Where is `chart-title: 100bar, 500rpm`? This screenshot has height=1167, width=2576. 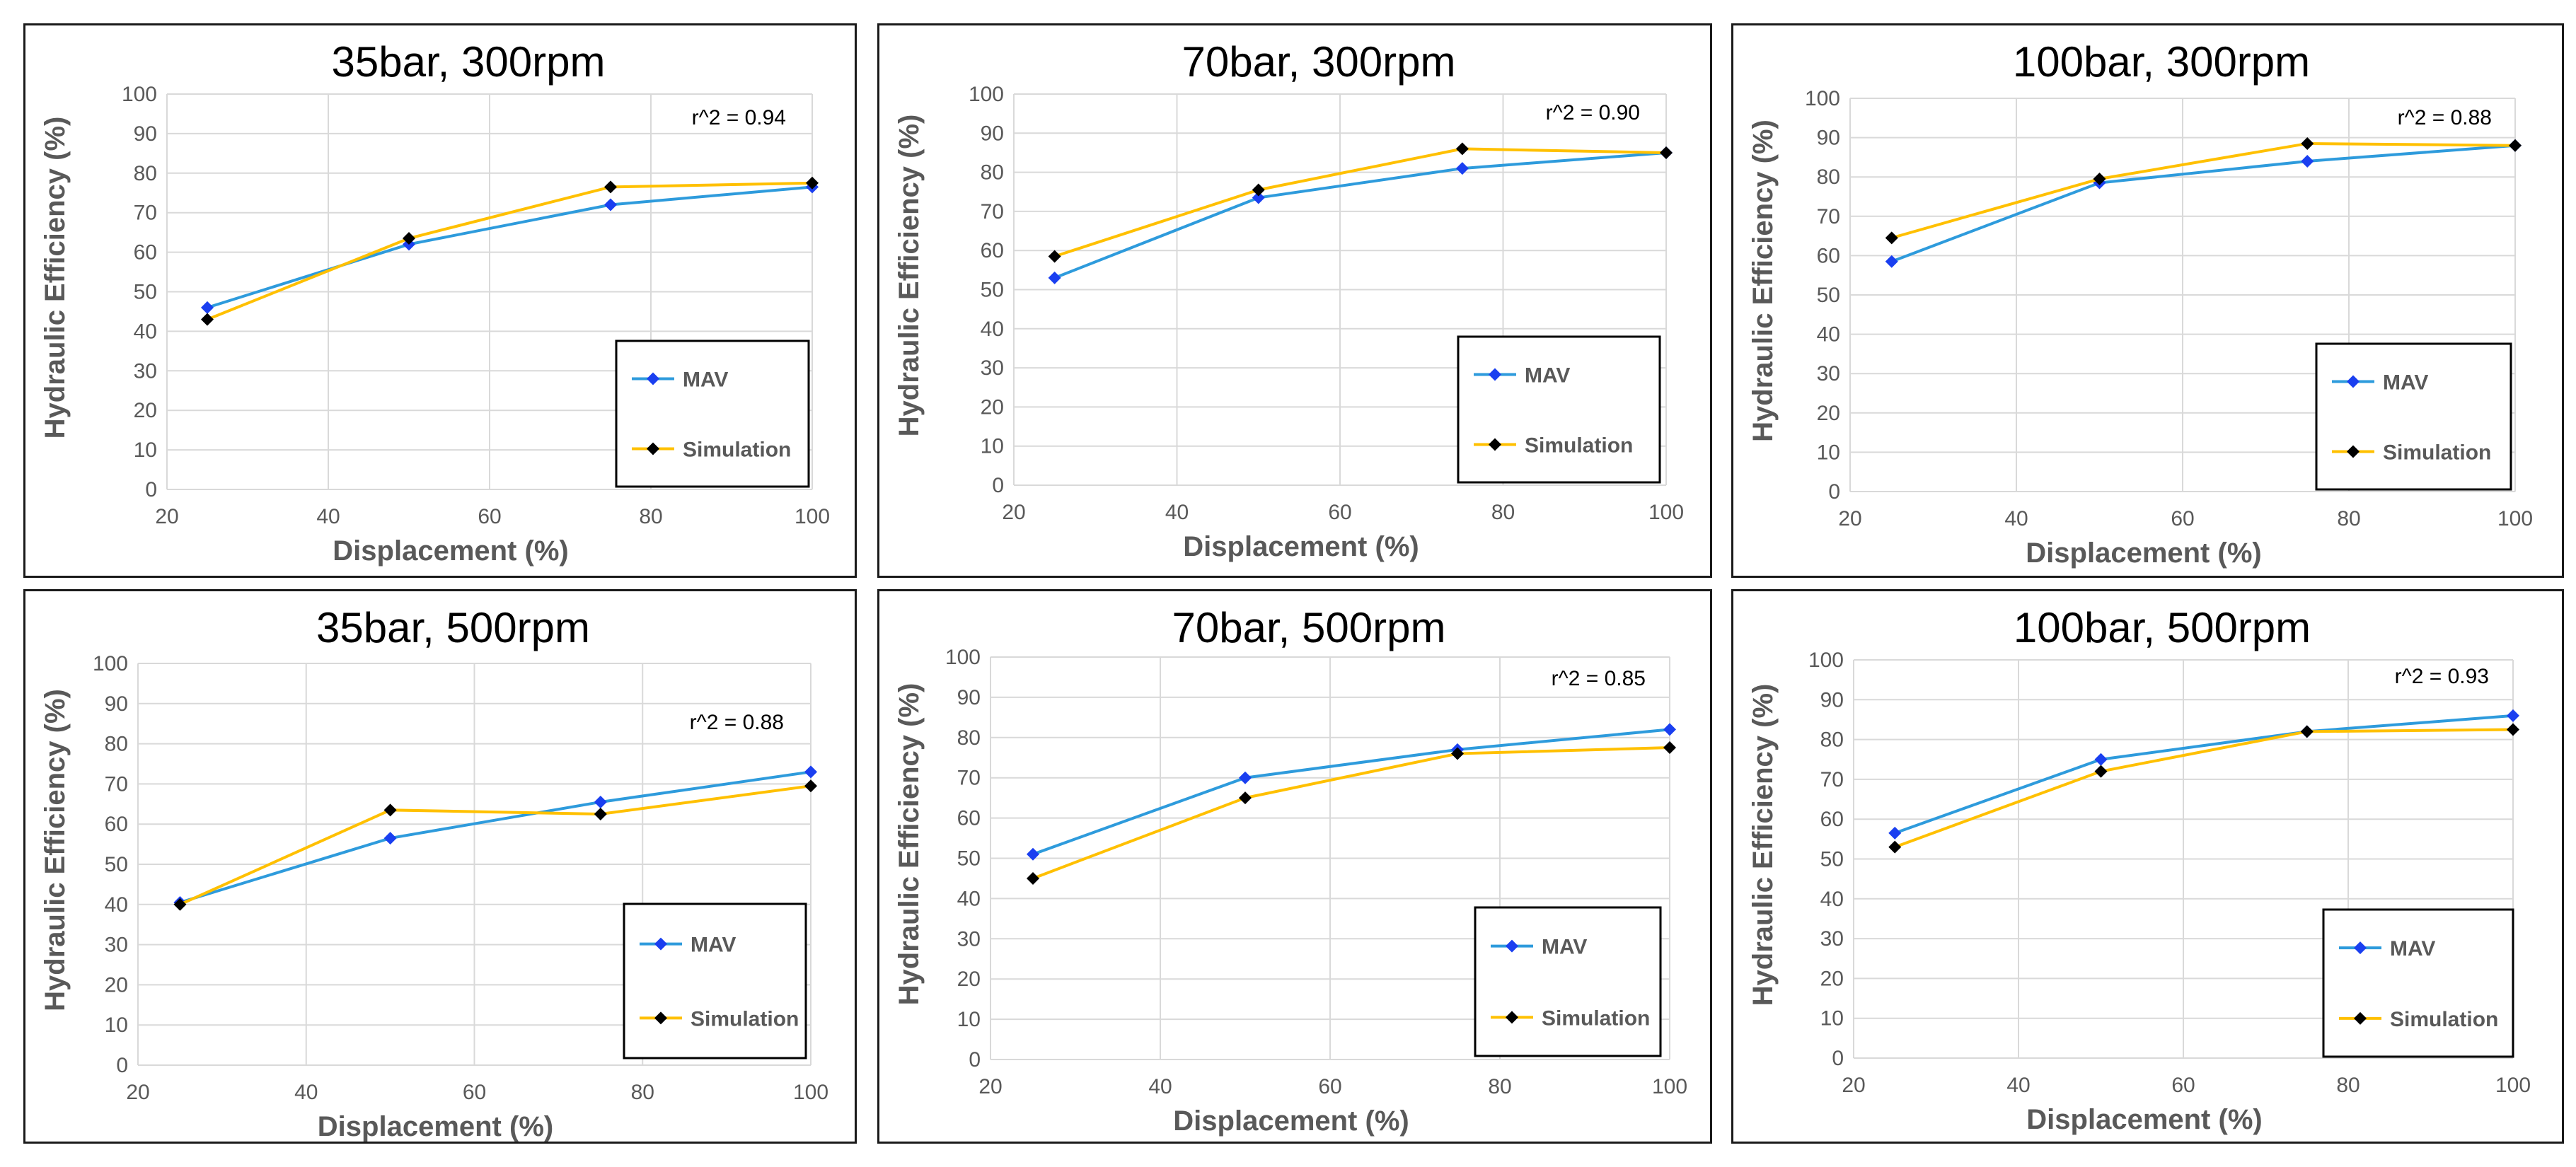
chart-title: 100bar, 500rpm is located at coordinates (2162, 627).